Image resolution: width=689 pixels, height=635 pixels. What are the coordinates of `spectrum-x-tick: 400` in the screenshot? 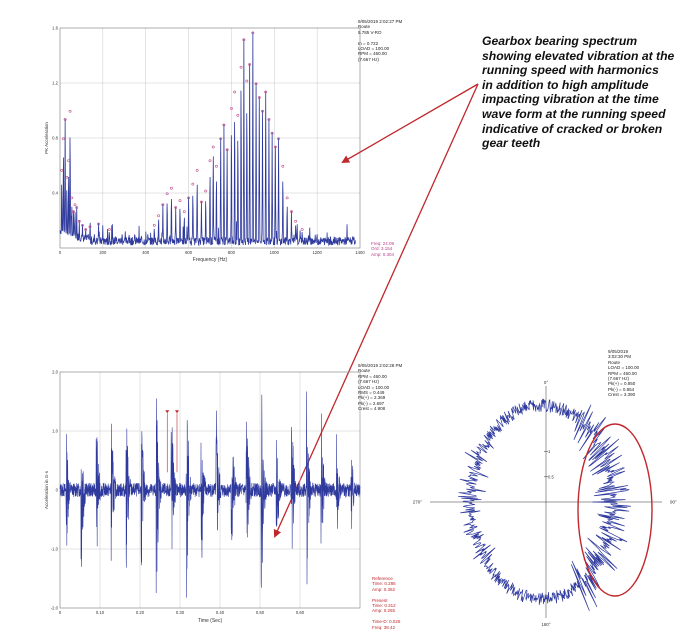 It's located at (146, 252).